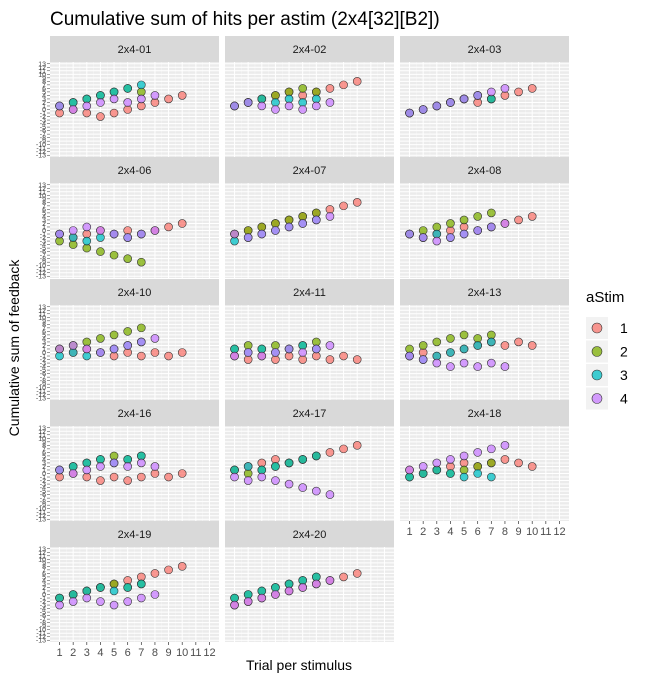 The image size is (652, 680). I want to click on y-tick-label: -11, so click(41, 634).